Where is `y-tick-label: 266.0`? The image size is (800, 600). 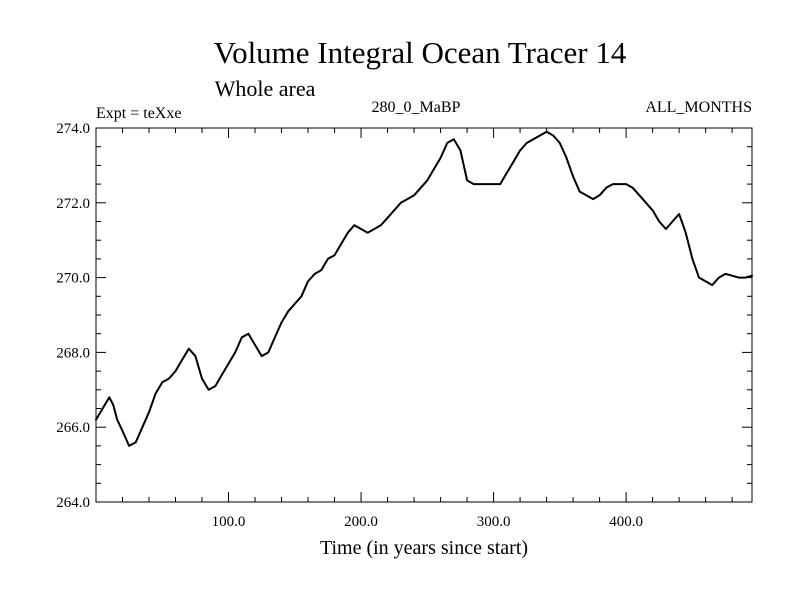 y-tick-label: 266.0 is located at coordinates (73, 428).